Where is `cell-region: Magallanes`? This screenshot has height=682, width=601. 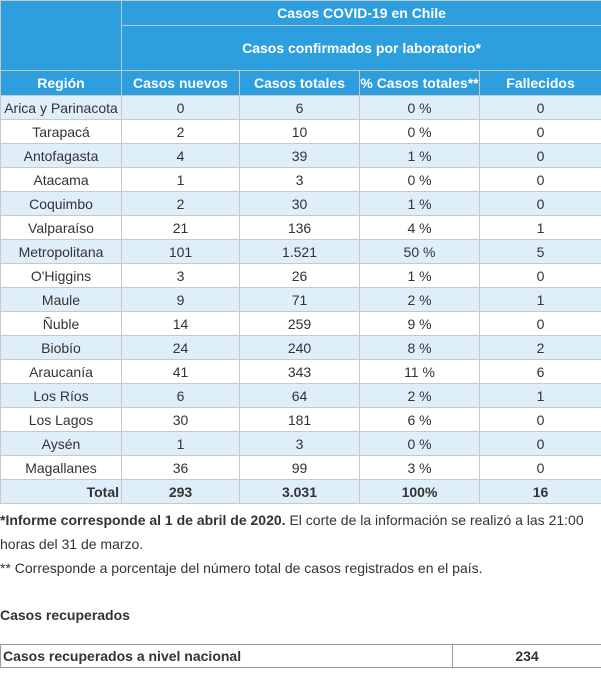 cell-region: Magallanes is located at coordinates (61, 467).